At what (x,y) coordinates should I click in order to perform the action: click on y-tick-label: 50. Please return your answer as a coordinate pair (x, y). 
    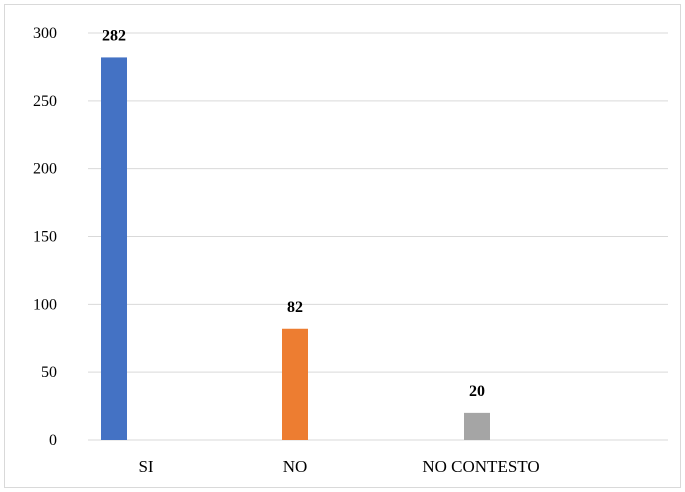
    Looking at the image, I should click on (49, 372).